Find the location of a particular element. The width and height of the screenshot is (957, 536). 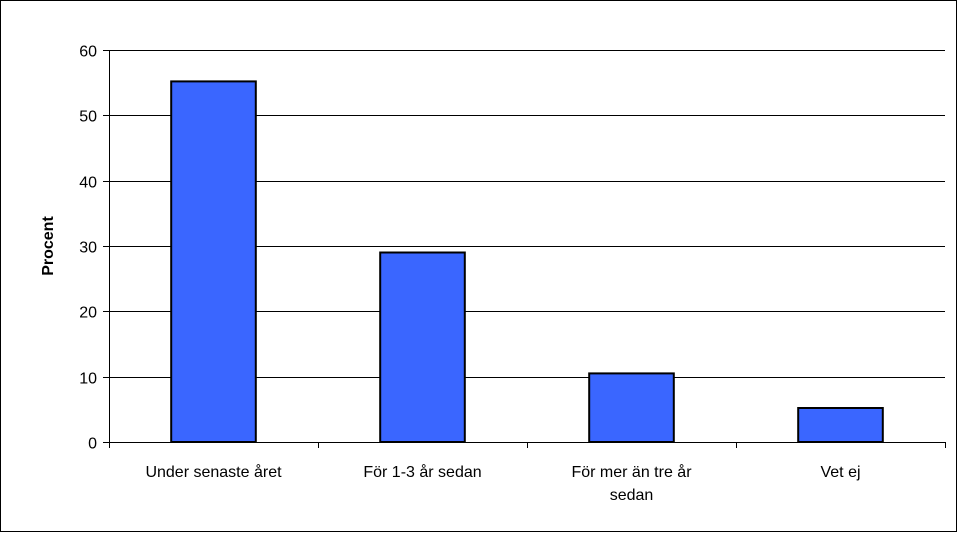

y-axis-title: Procent is located at coordinates (48, 246).